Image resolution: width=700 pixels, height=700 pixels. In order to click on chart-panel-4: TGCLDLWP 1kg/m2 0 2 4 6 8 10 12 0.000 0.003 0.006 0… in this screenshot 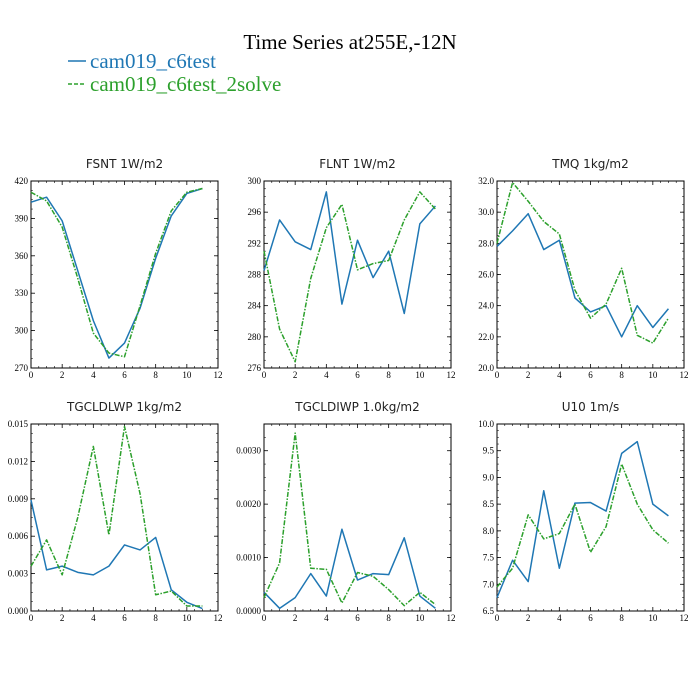, I will do `click(115, 511)`.